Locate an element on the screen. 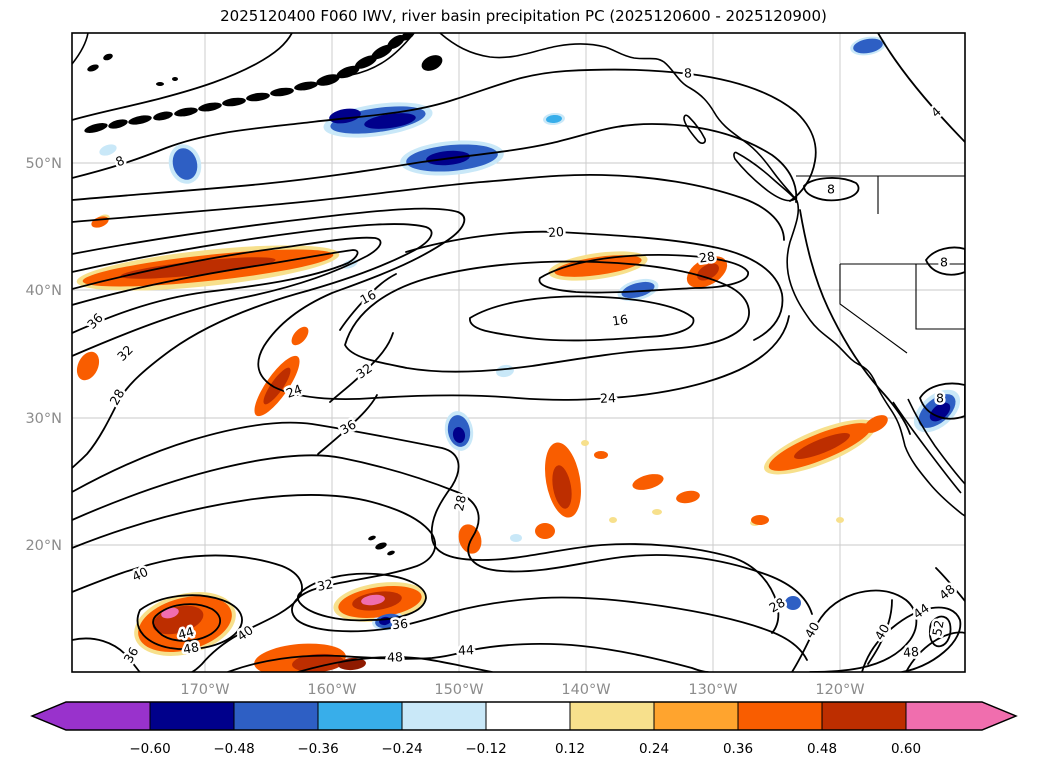 The image size is (1047, 765). y-tick-label: 30°N is located at coordinates (43, 419).